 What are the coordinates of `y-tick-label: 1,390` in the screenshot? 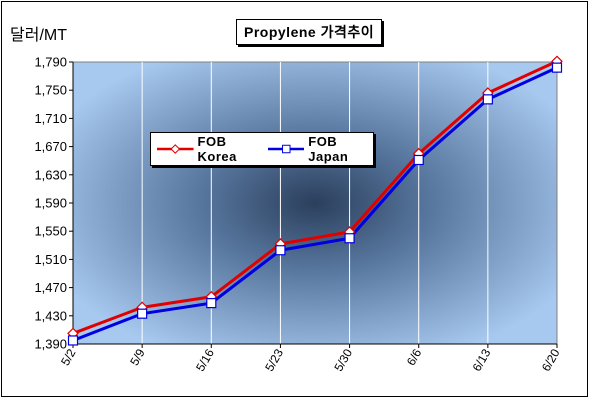 It's located at (50, 344).